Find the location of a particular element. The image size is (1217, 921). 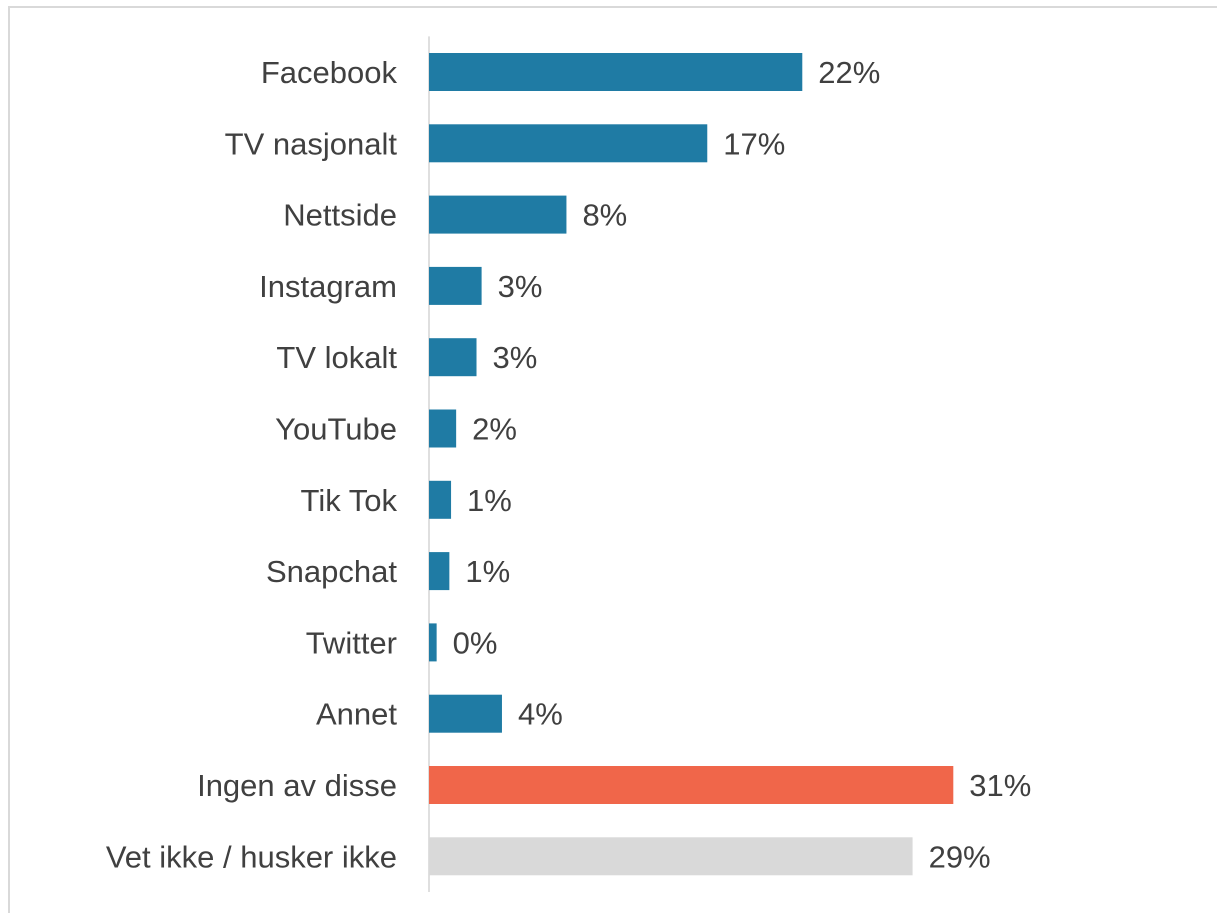

bar-group: Instagram 3% is located at coordinates (401, 285).